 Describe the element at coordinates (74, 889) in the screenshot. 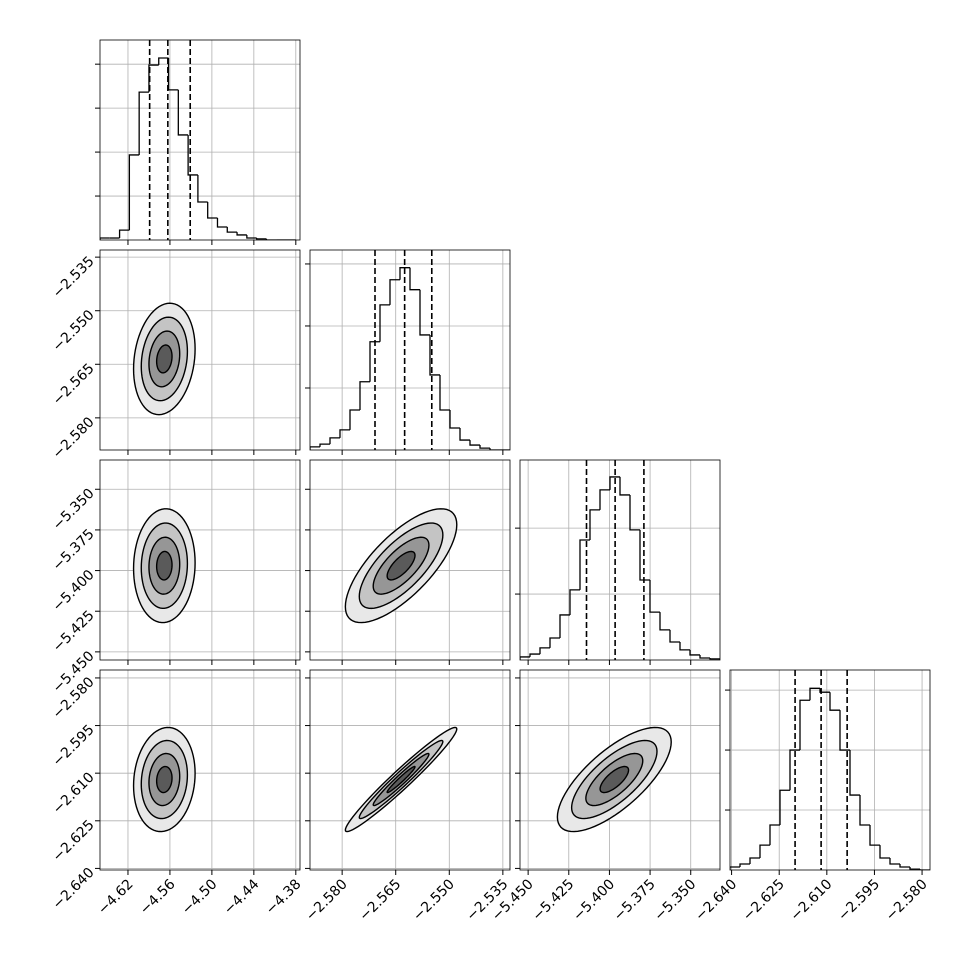

I see `y-tick-label: −2.640` at that location.